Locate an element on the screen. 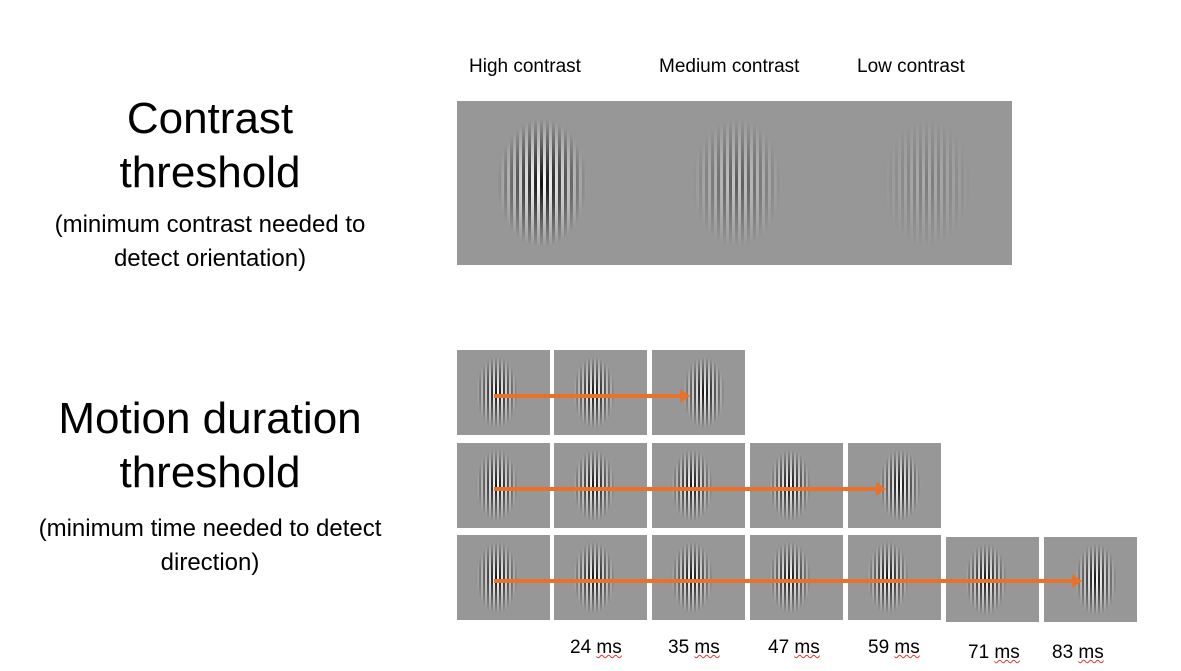  duration-label: 24 ms is located at coordinates (596, 648).